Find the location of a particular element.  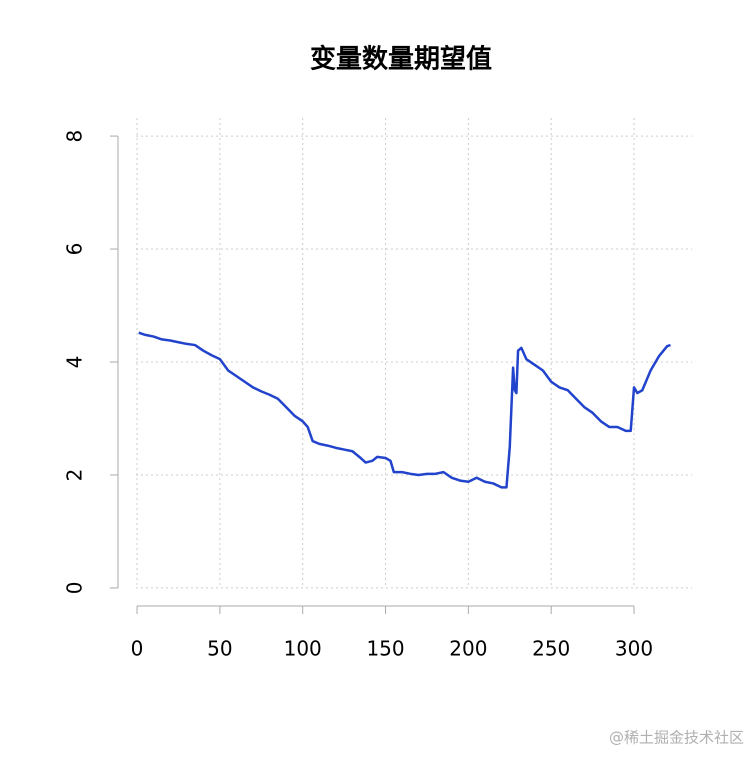

chart-title: 变量数量期望值 is located at coordinates (401, 59).